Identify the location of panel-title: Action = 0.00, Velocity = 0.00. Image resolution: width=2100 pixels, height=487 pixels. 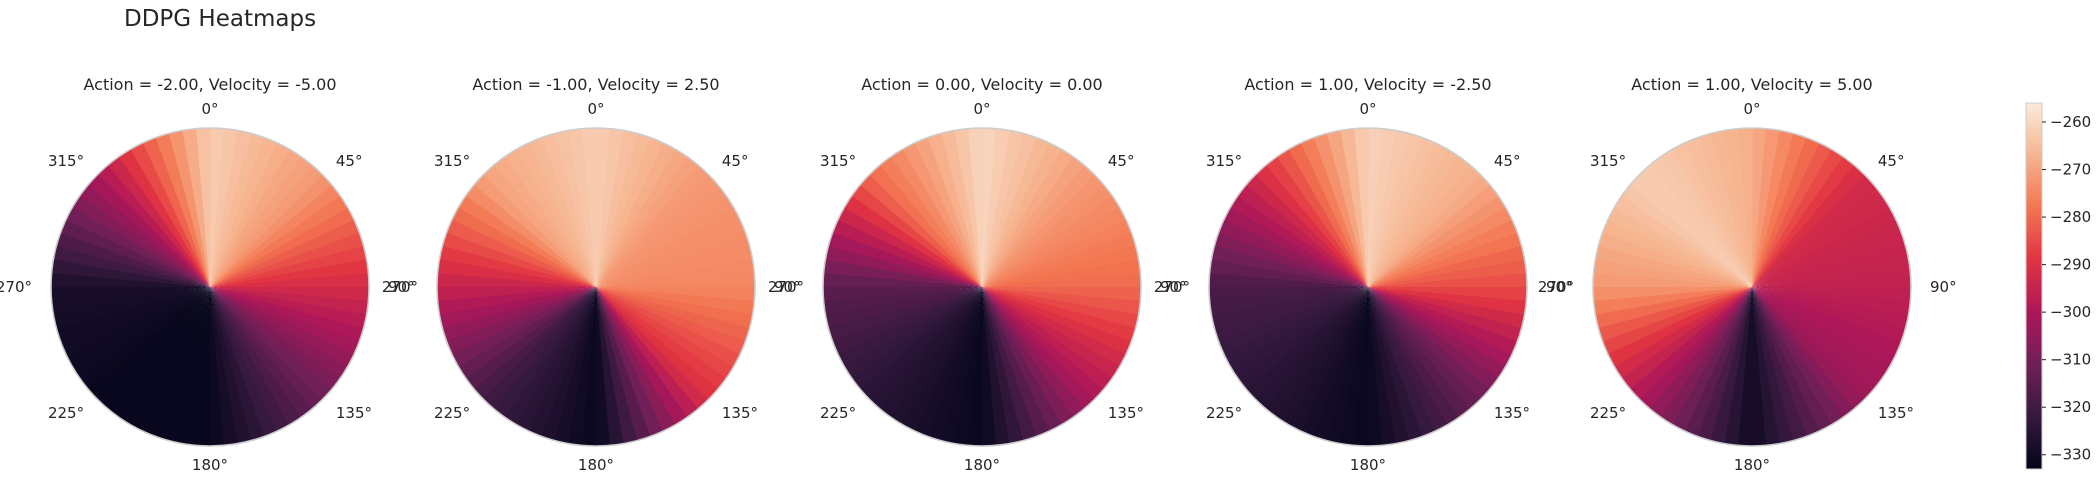
(981, 84).